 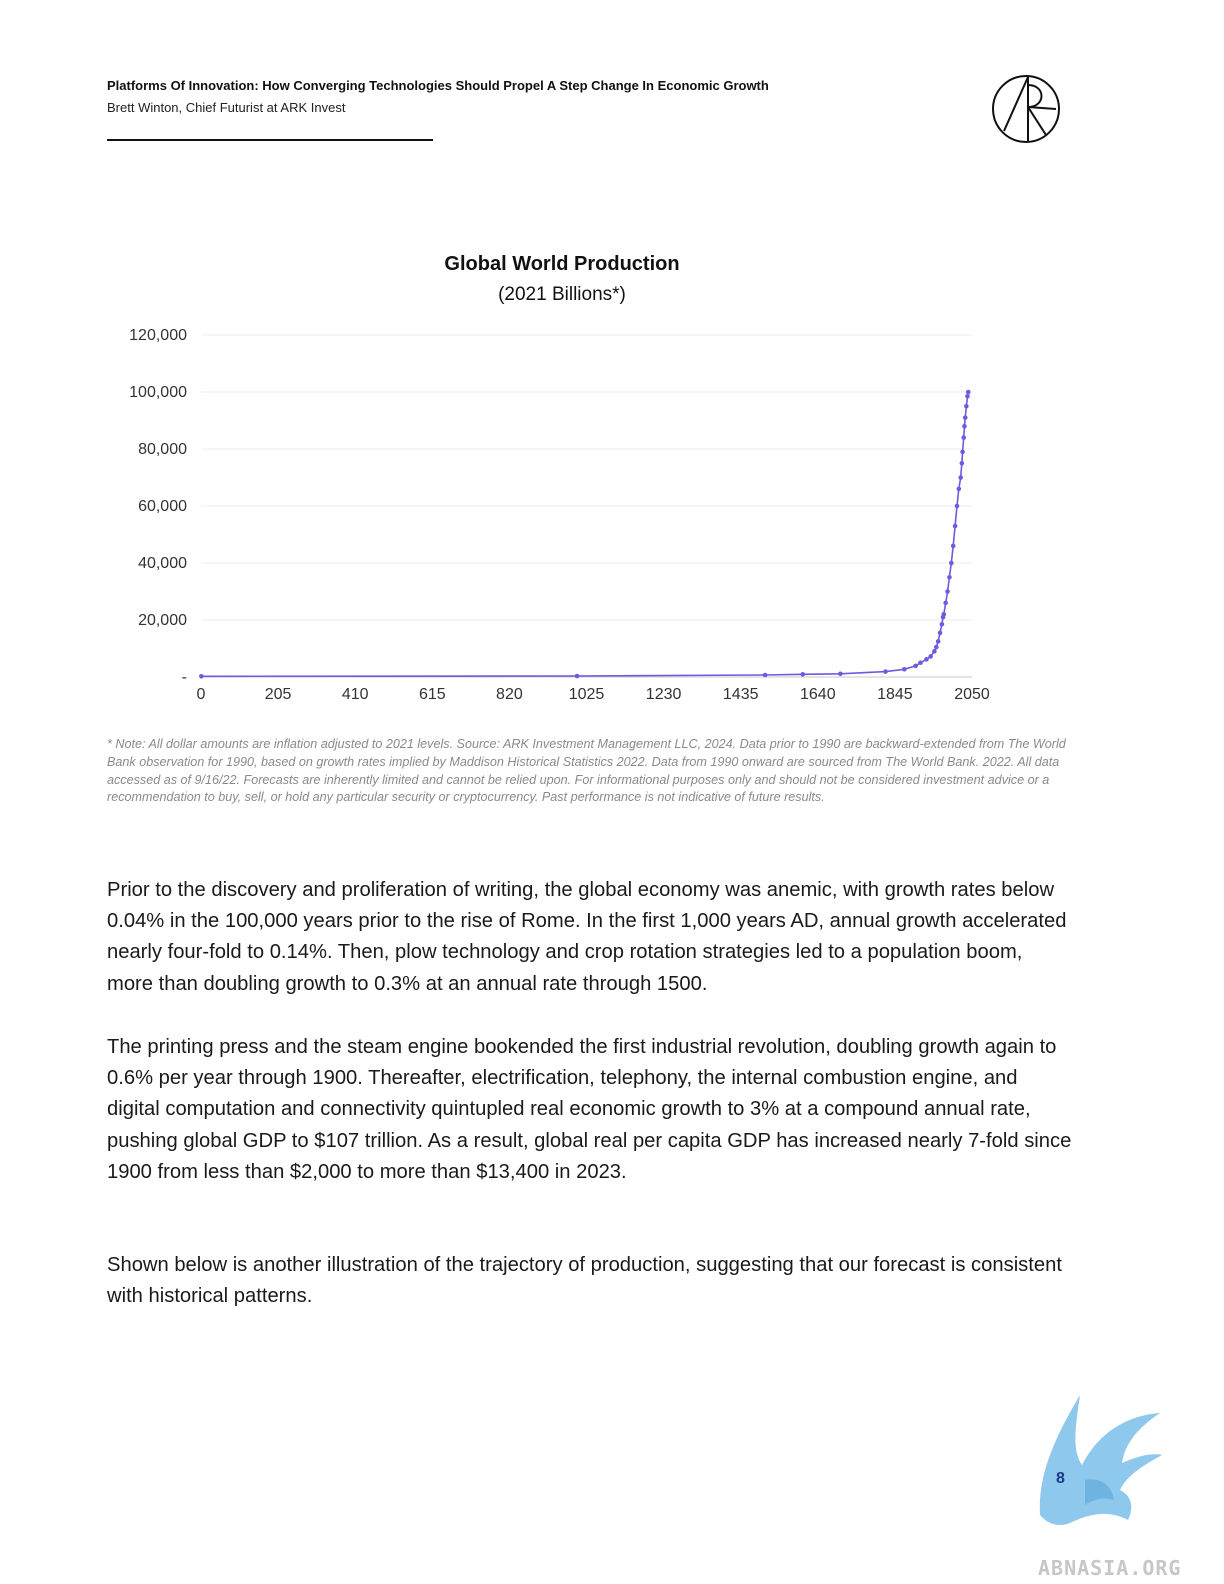 What do you see at coordinates (162, 563) in the screenshot?
I see `y-tick-label: 40,000` at bounding box center [162, 563].